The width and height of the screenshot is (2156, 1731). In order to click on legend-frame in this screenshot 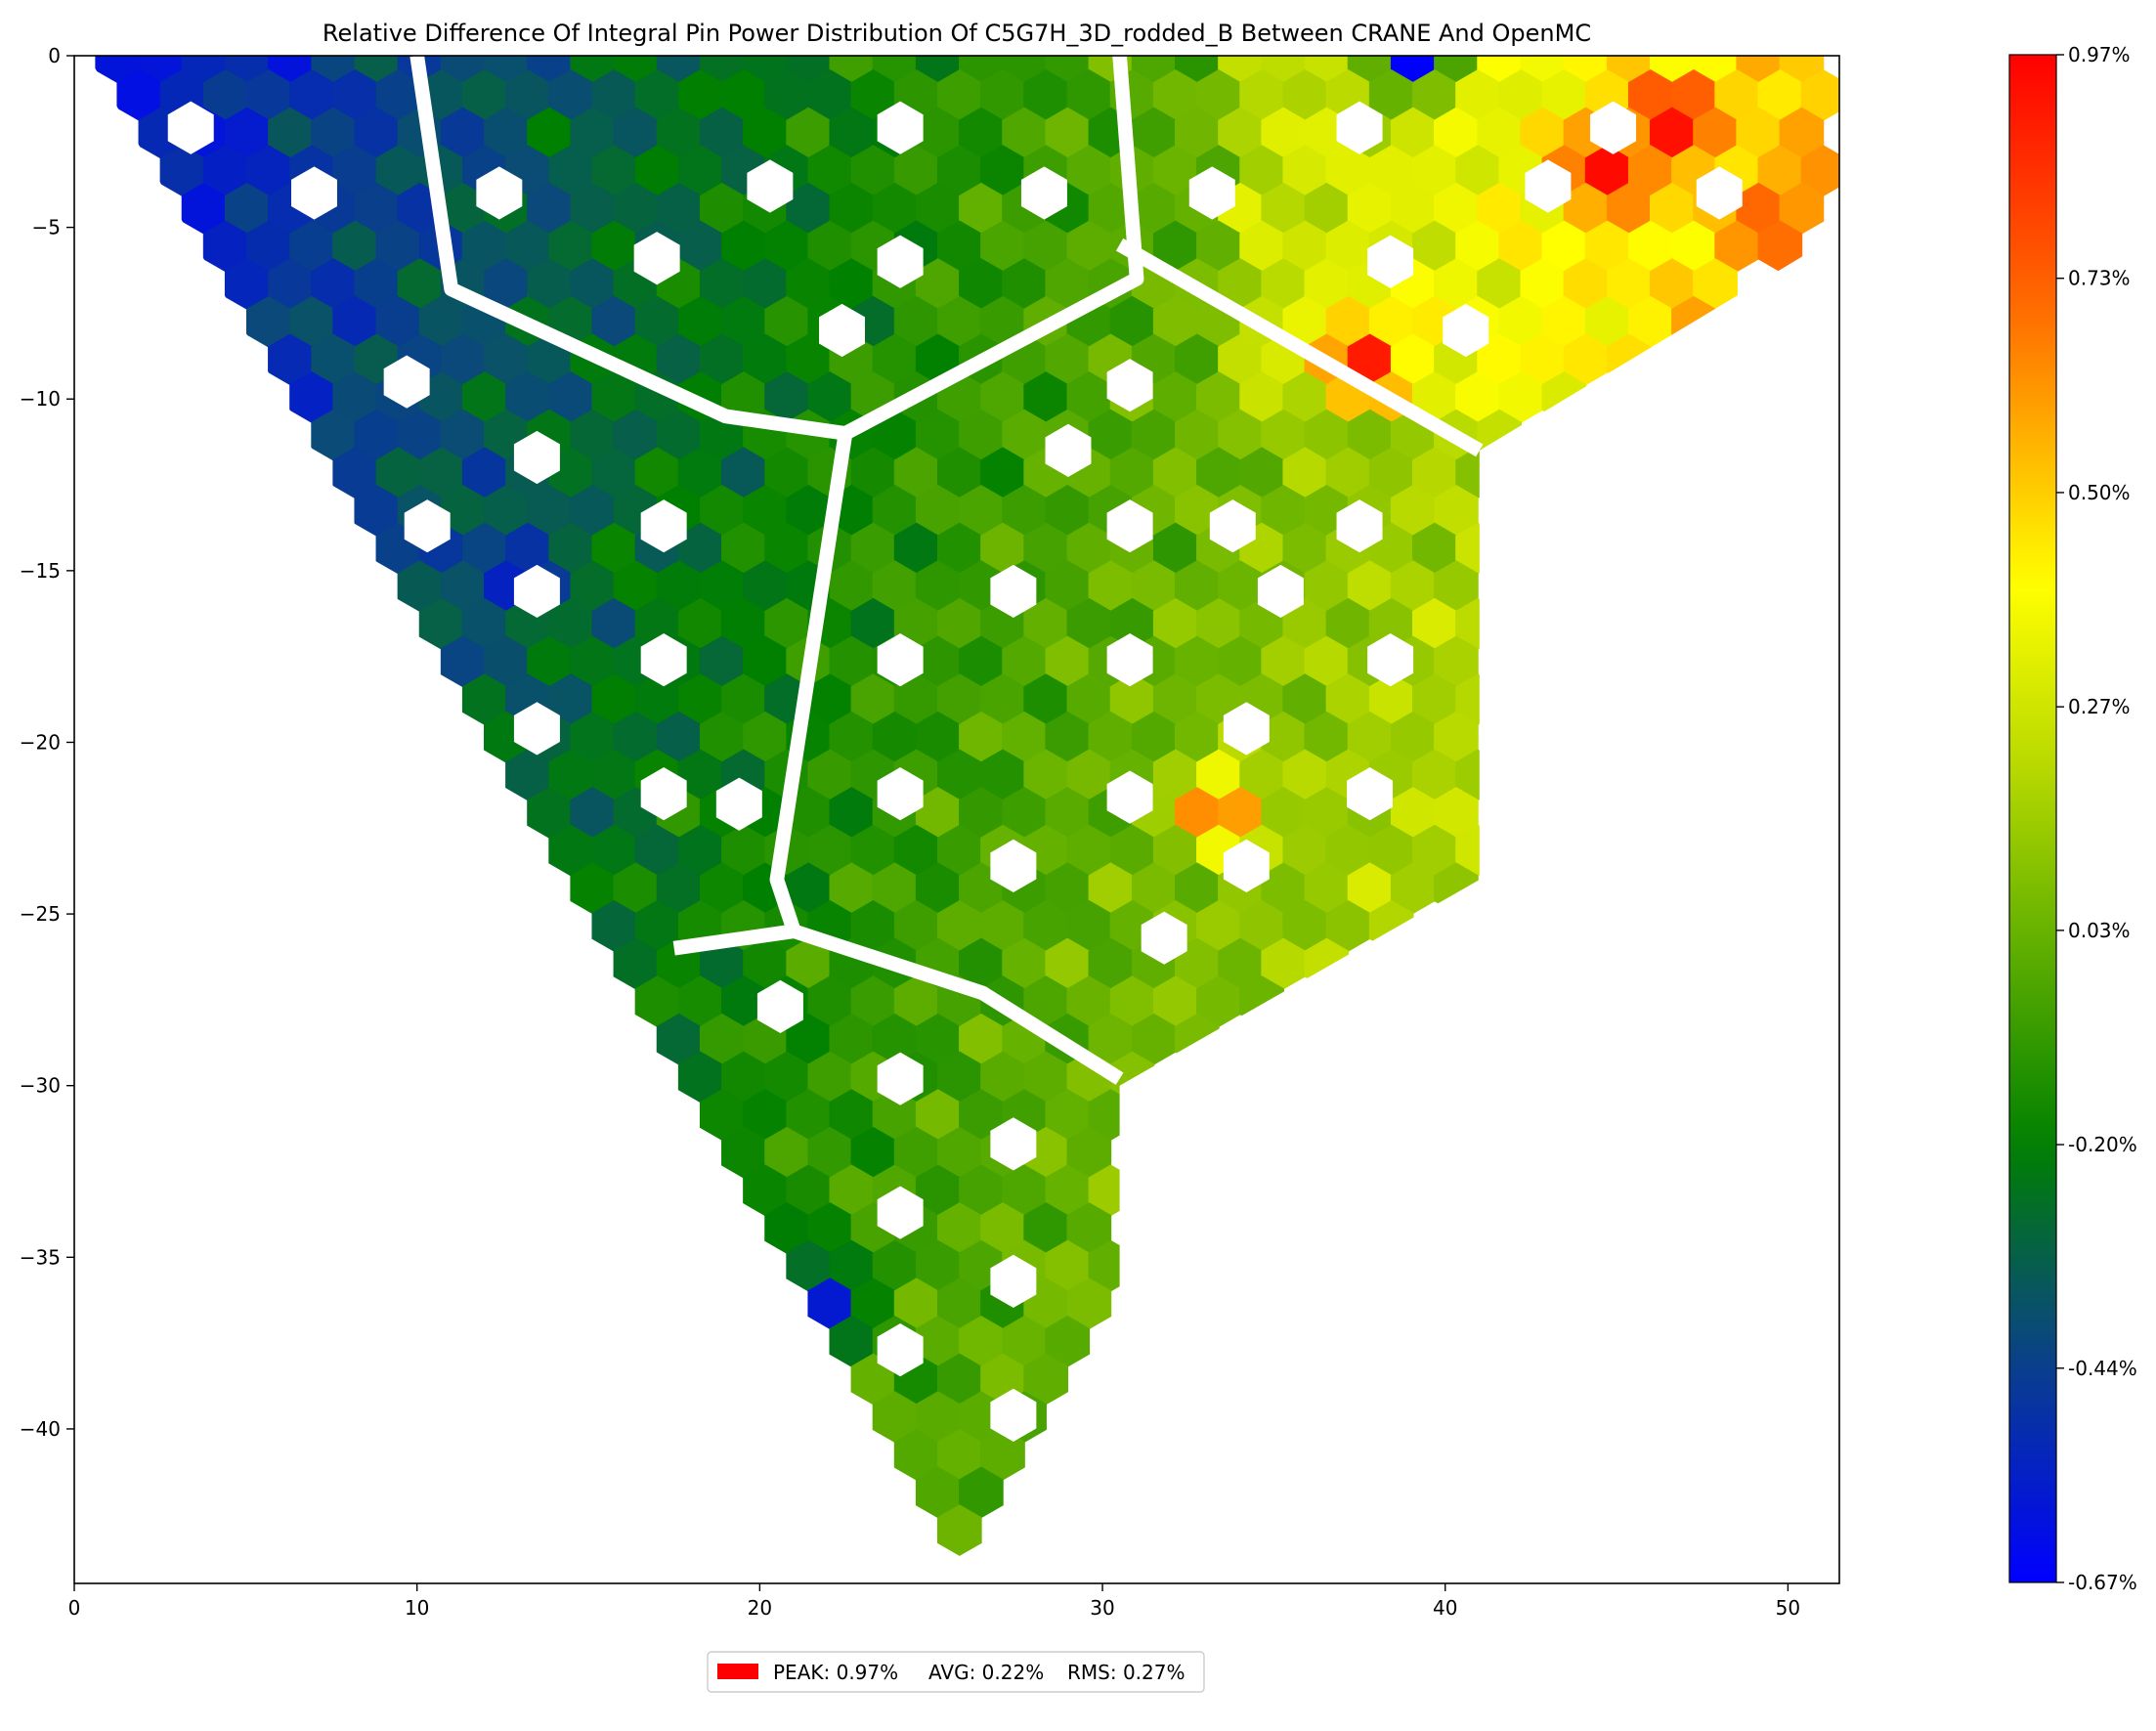, I will do `click(956, 1672)`.